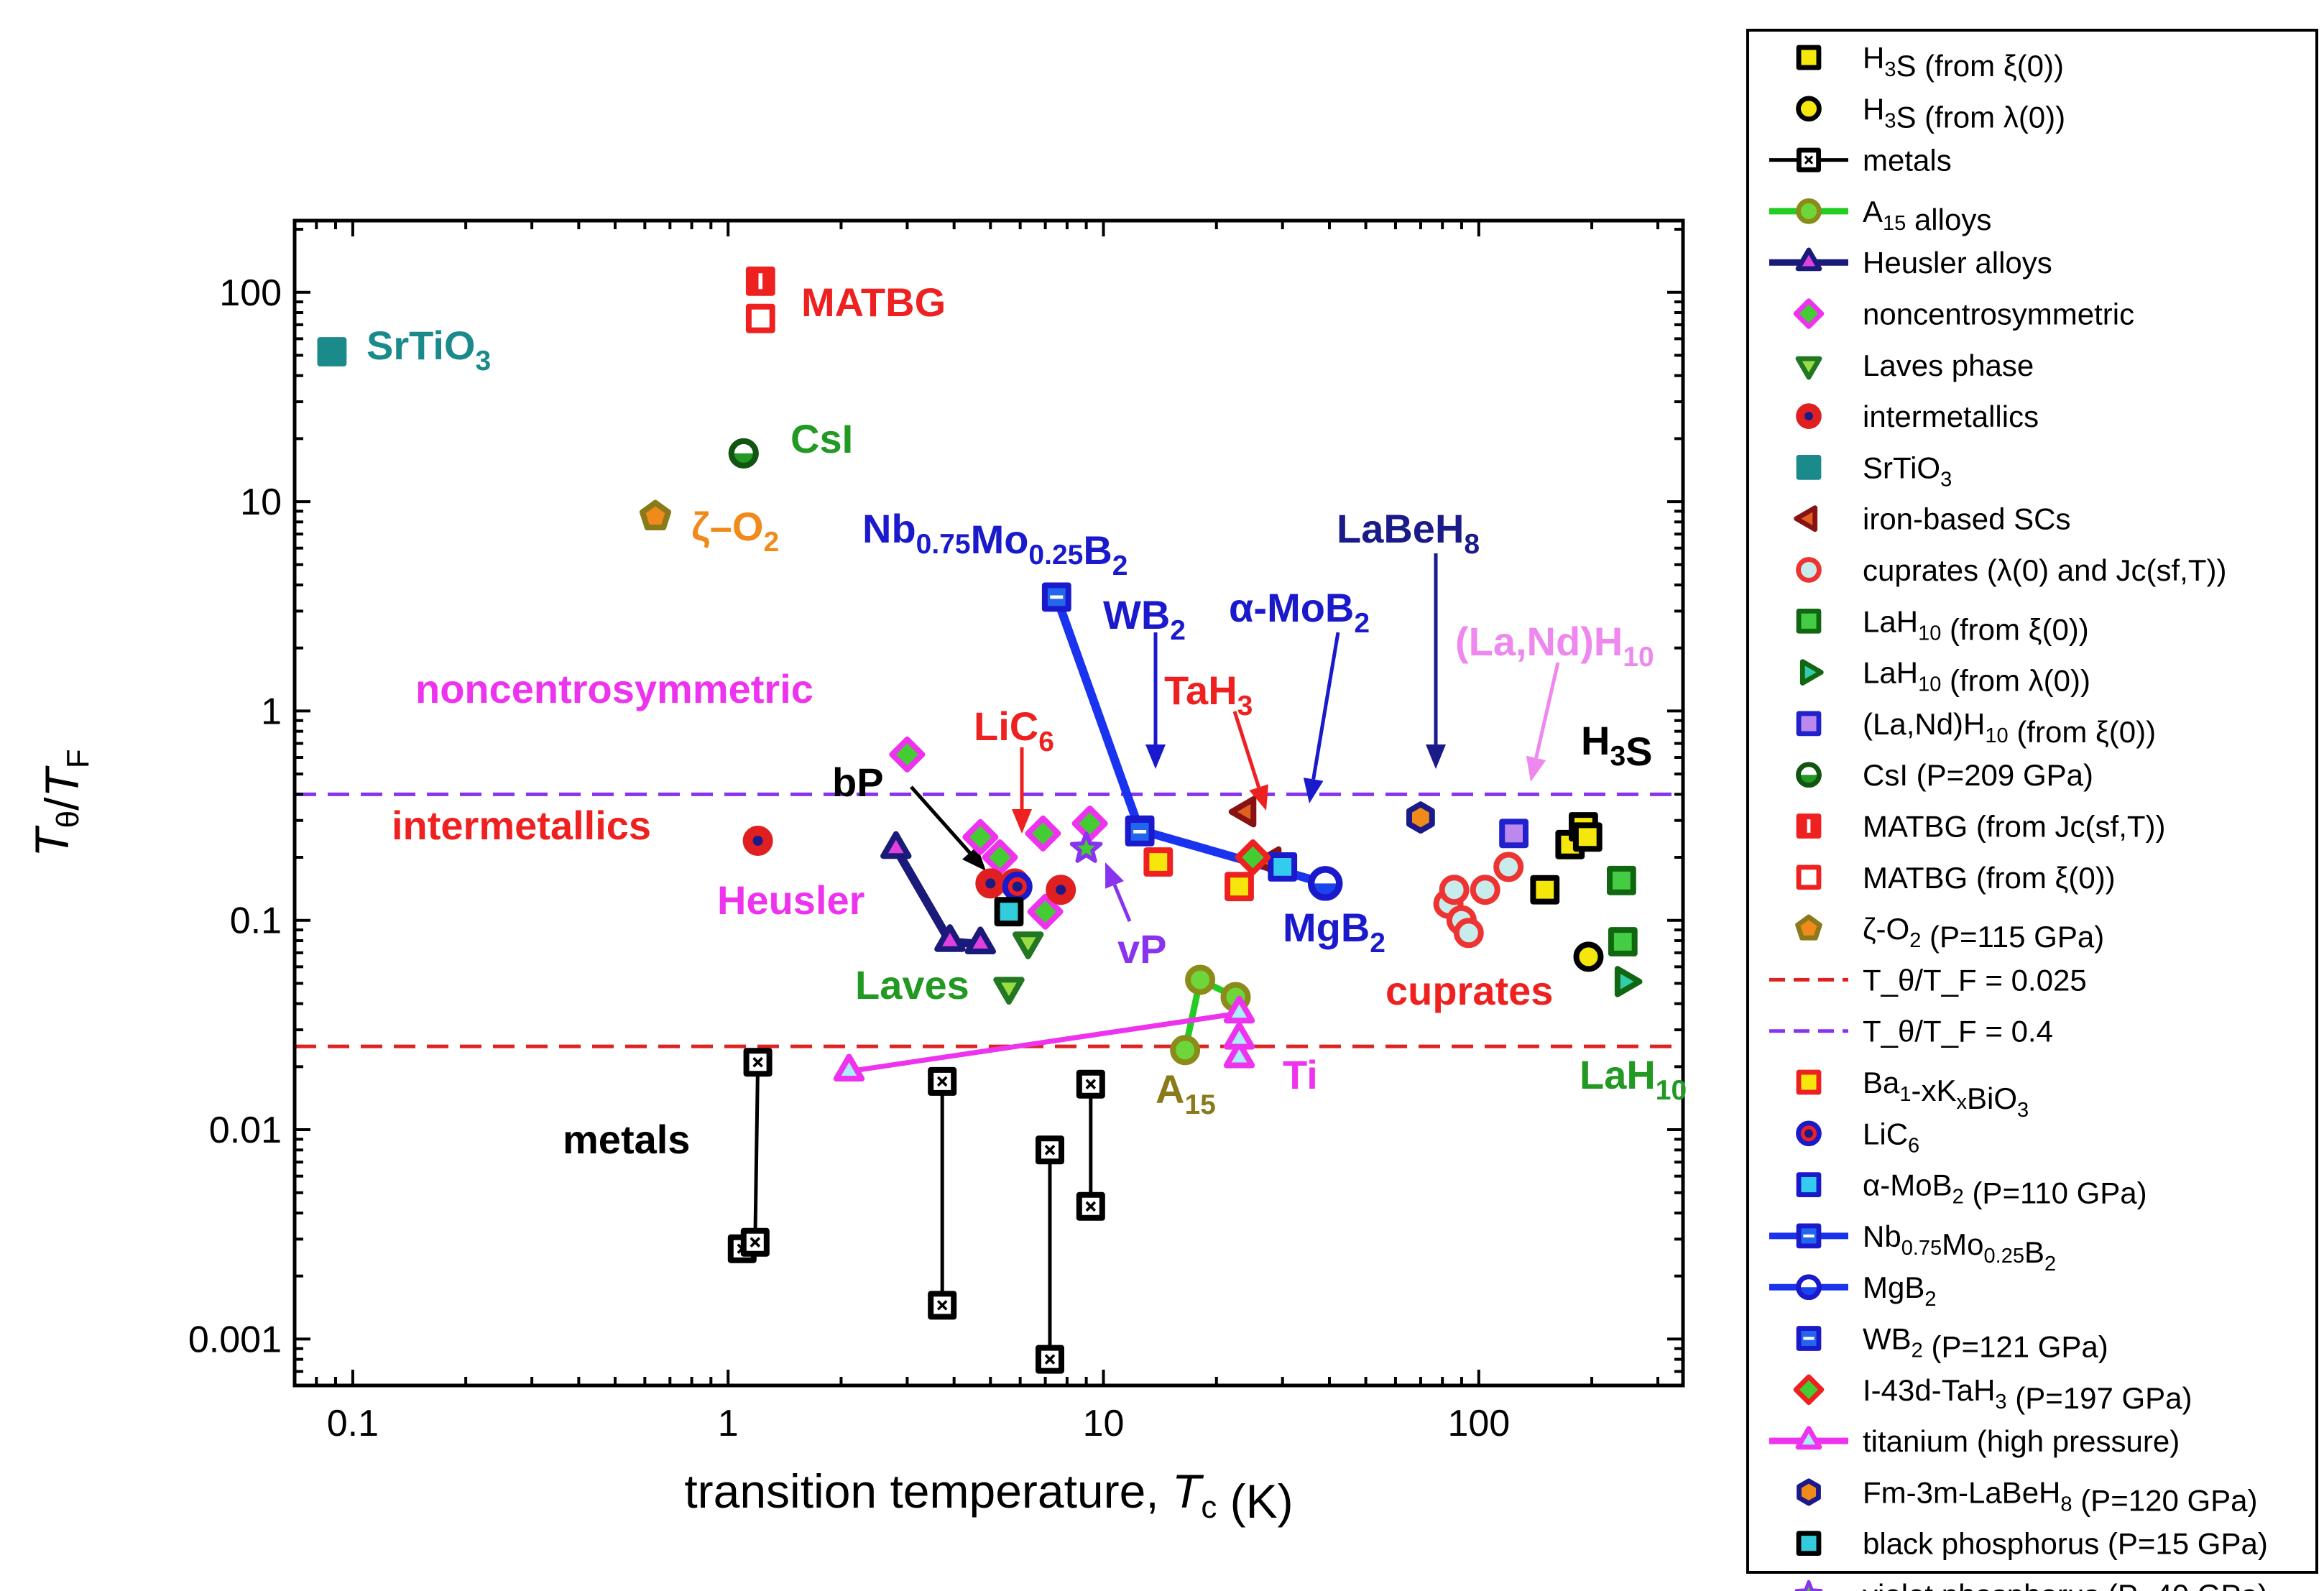  I want to click on series-lic6, so click(1017, 886).